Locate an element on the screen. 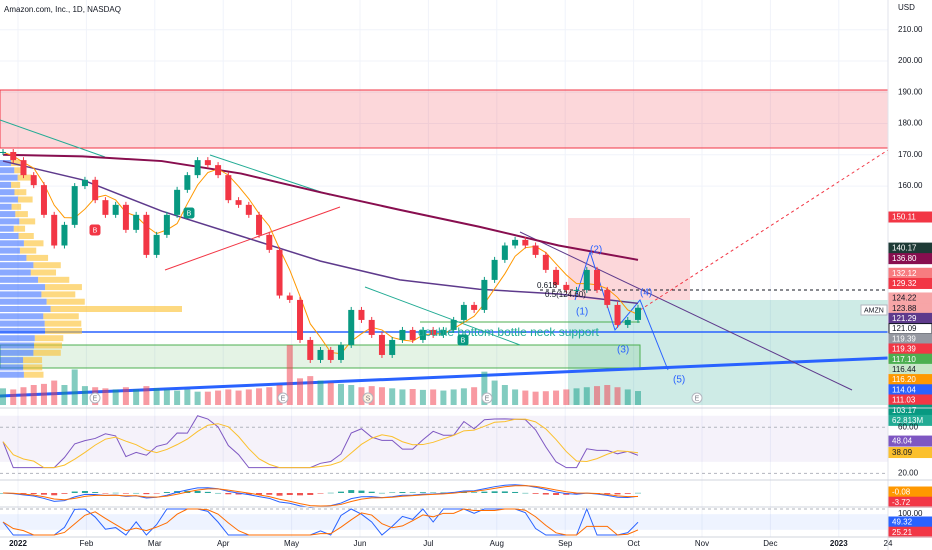  price-tag-label: 129.32 is located at coordinates (904, 283).